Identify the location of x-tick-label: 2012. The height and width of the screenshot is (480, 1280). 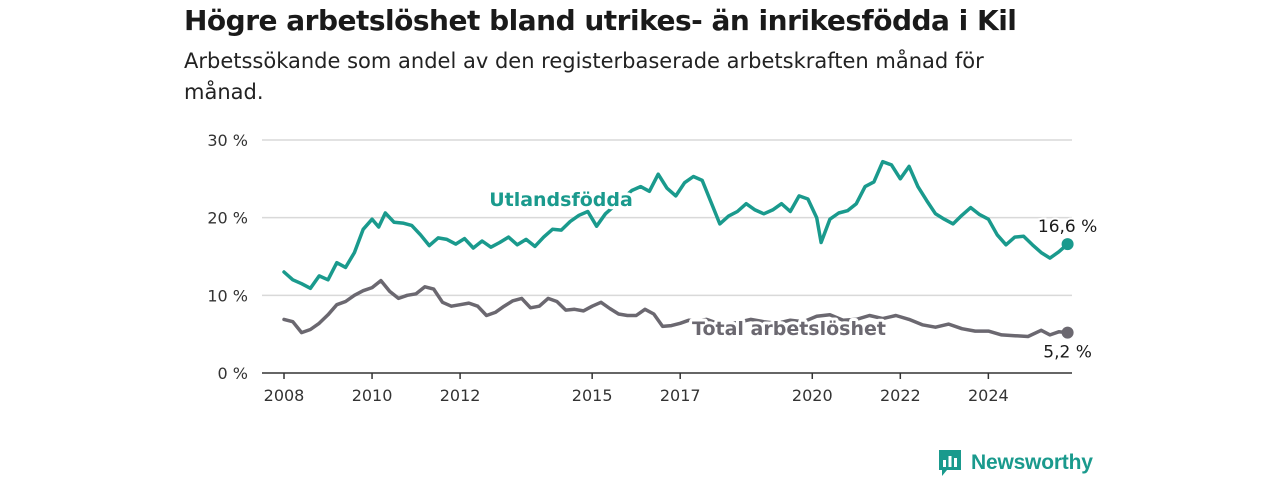
(460, 395).